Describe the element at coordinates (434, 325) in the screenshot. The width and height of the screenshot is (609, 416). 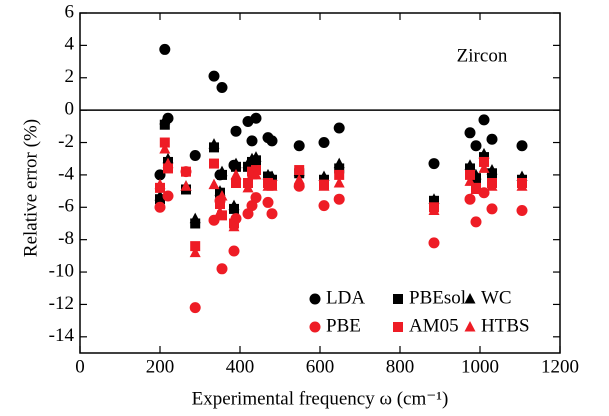
I see `legend-label: AM05` at that location.